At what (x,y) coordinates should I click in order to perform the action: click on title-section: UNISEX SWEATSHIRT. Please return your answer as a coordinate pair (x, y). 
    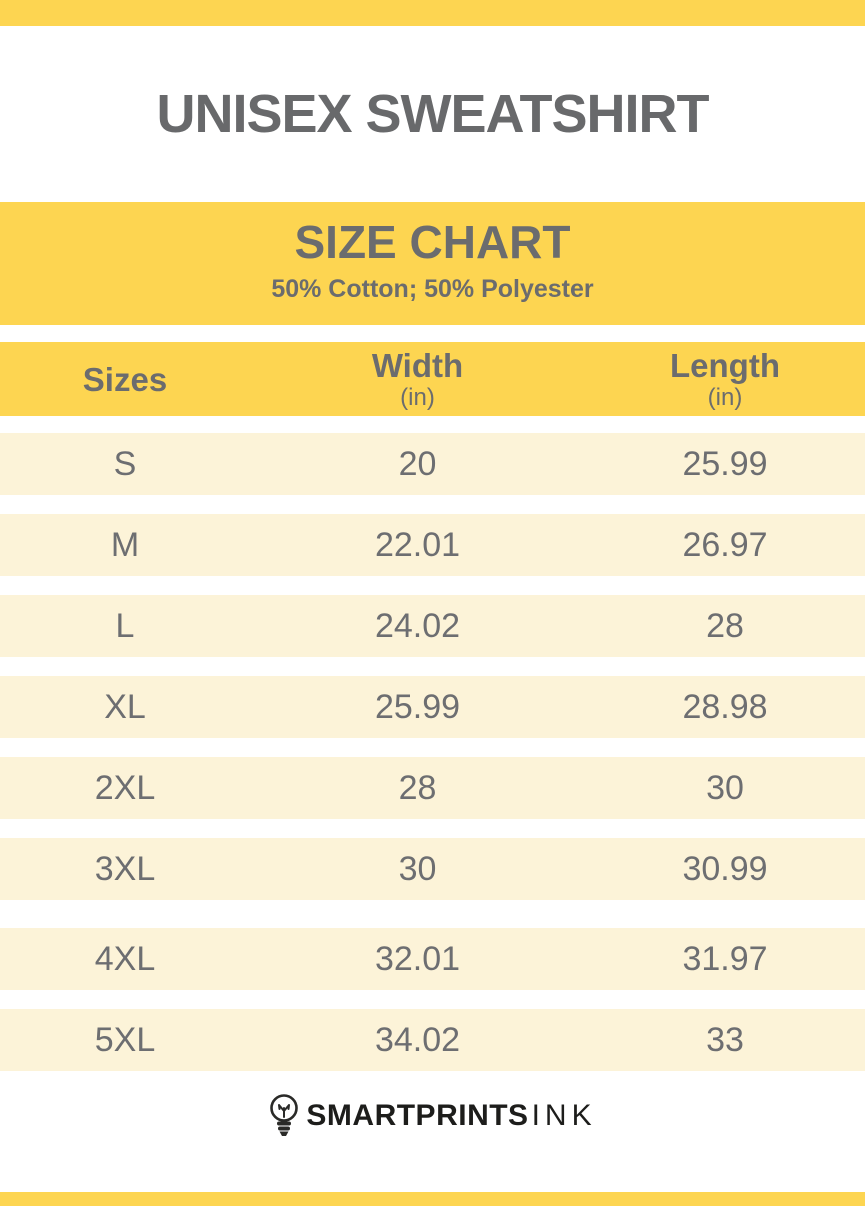
    Looking at the image, I should click on (432, 114).